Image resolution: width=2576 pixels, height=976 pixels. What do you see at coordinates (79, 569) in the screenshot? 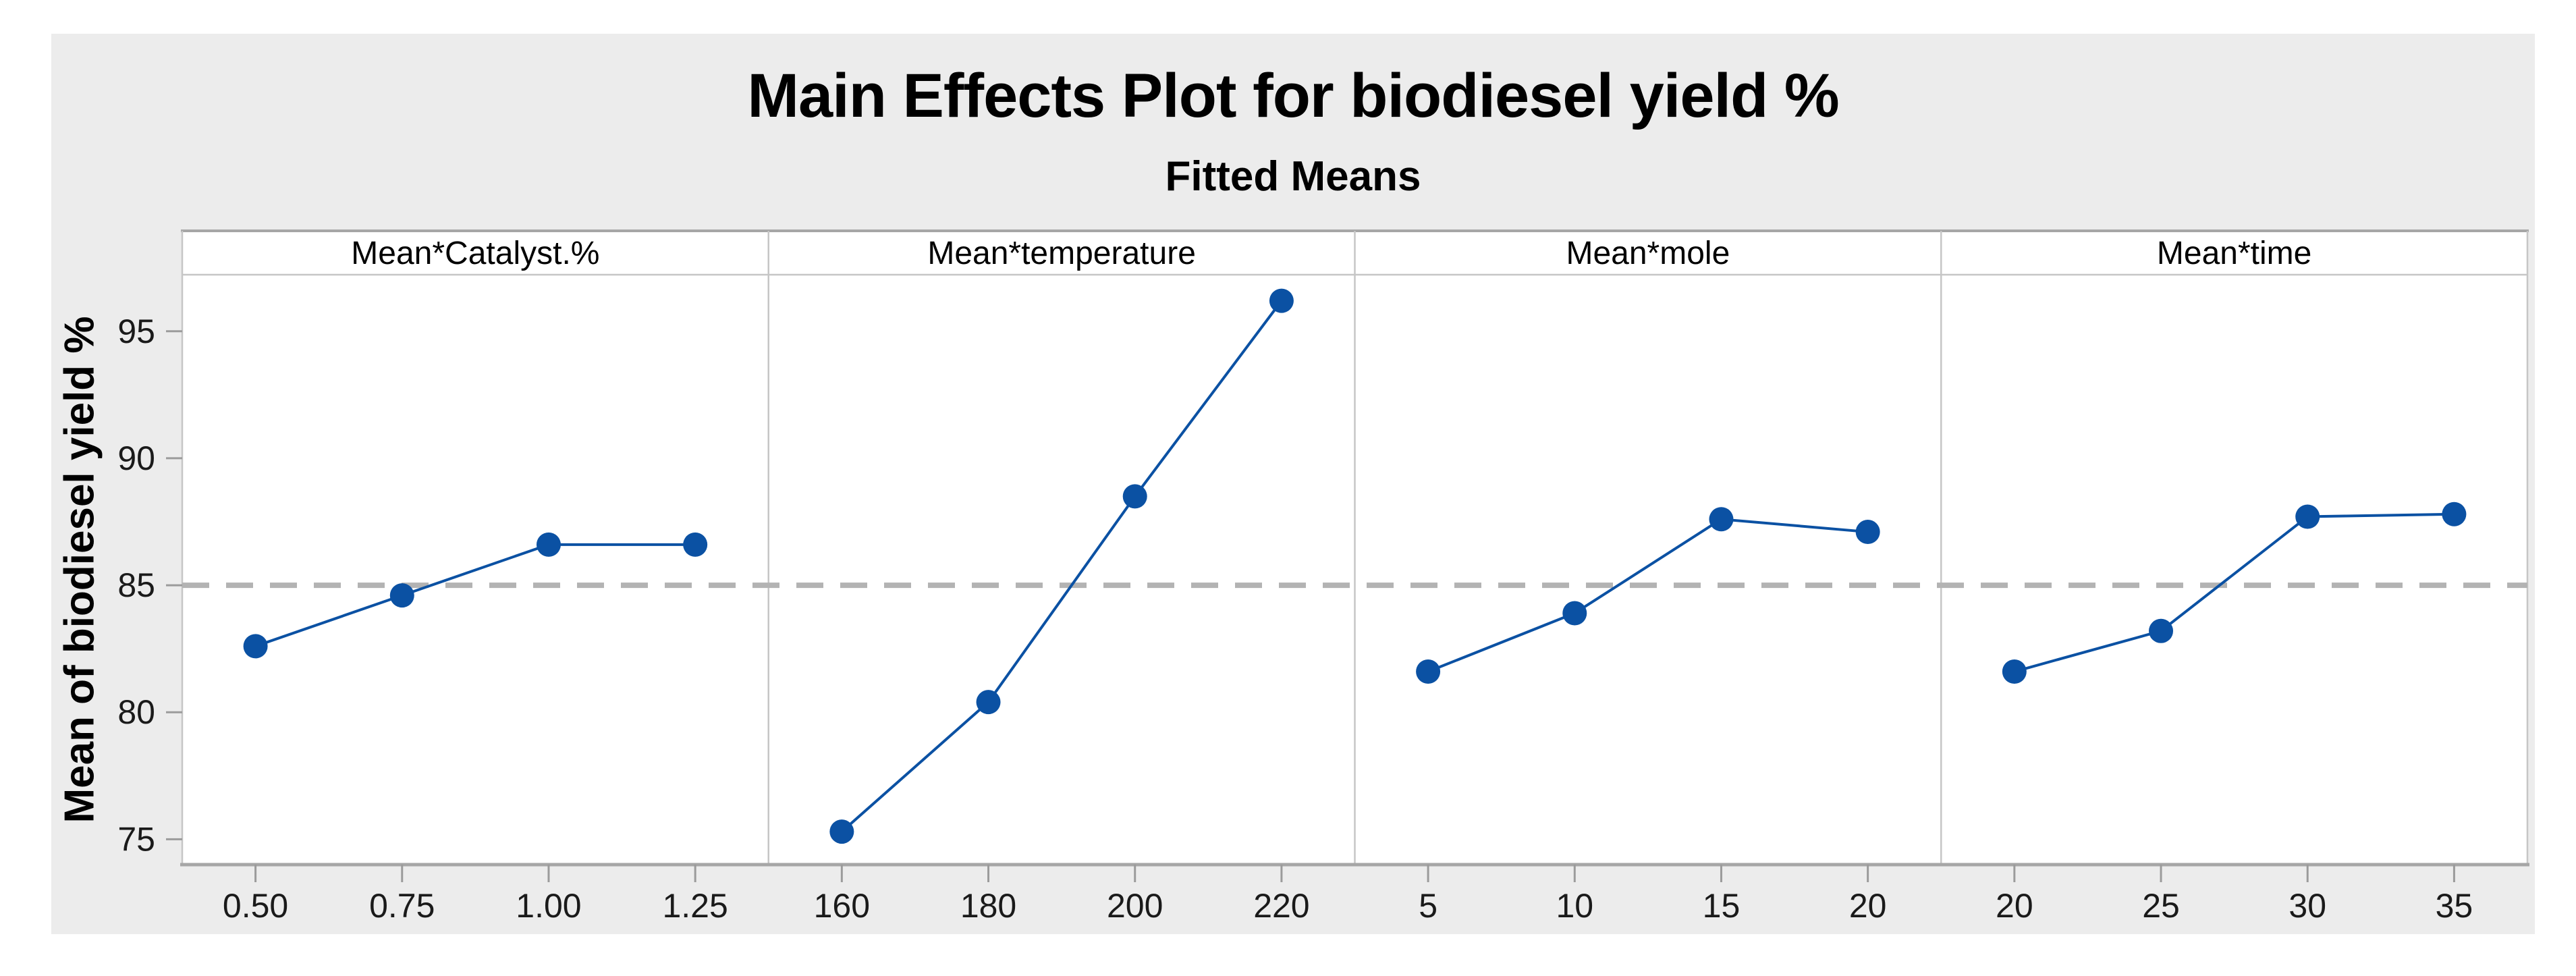
I see `y-axis-title: Mean of biodiesel yield %` at bounding box center [79, 569].